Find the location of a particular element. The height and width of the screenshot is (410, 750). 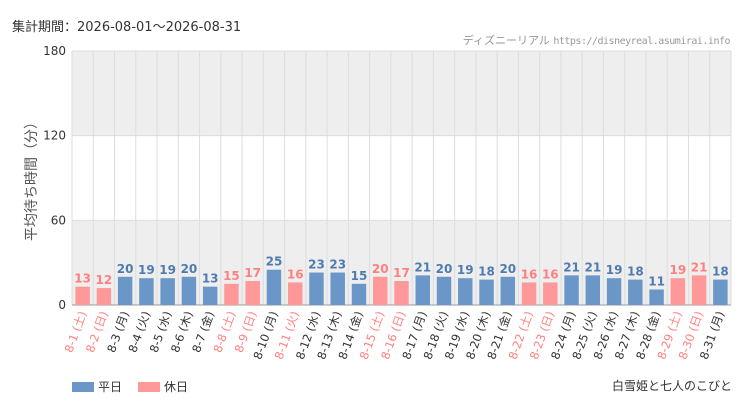

period-text: 集計期間：2026-08-01〜2026-08-31 is located at coordinates (126, 25).